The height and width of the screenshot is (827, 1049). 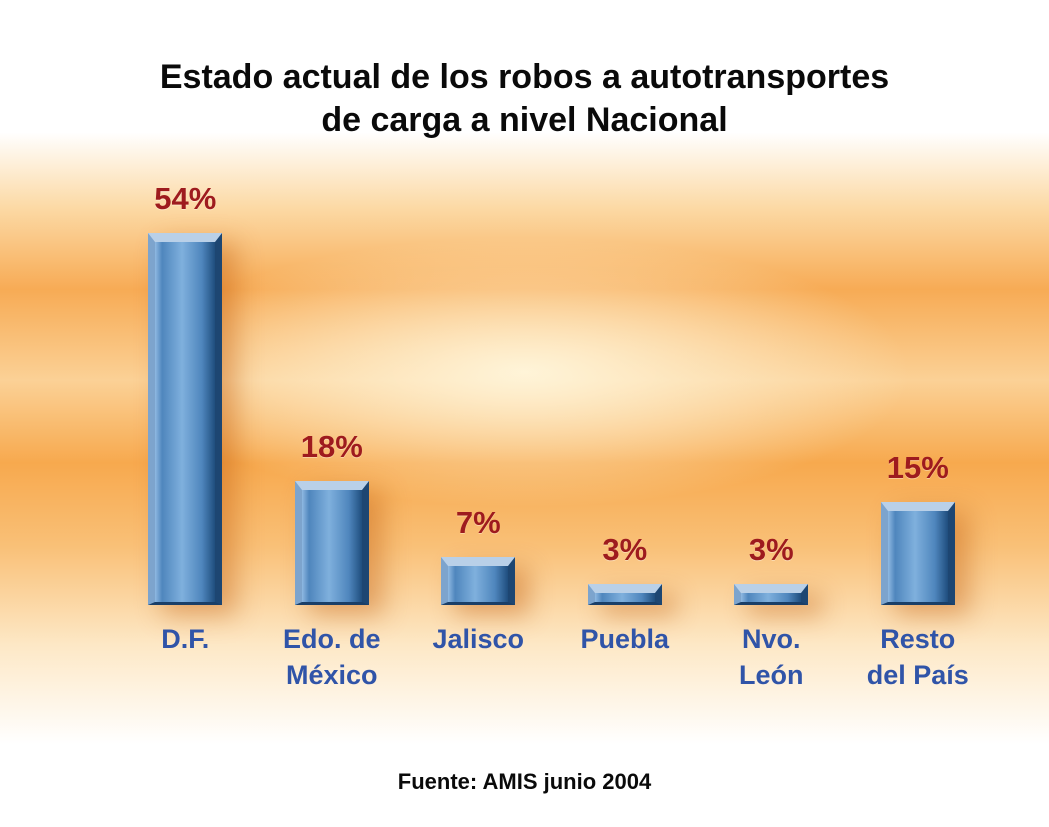 I want to click on bar-column: 3% Puebla, so click(x=625, y=449).